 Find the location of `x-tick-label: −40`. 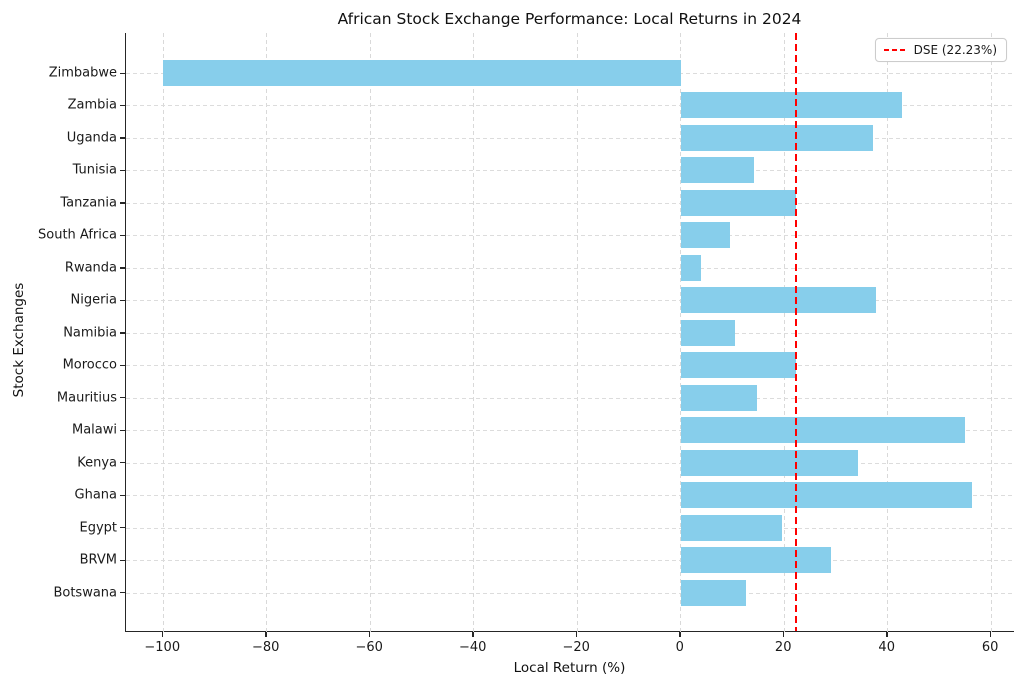

x-tick-label: −40 is located at coordinates (473, 647).